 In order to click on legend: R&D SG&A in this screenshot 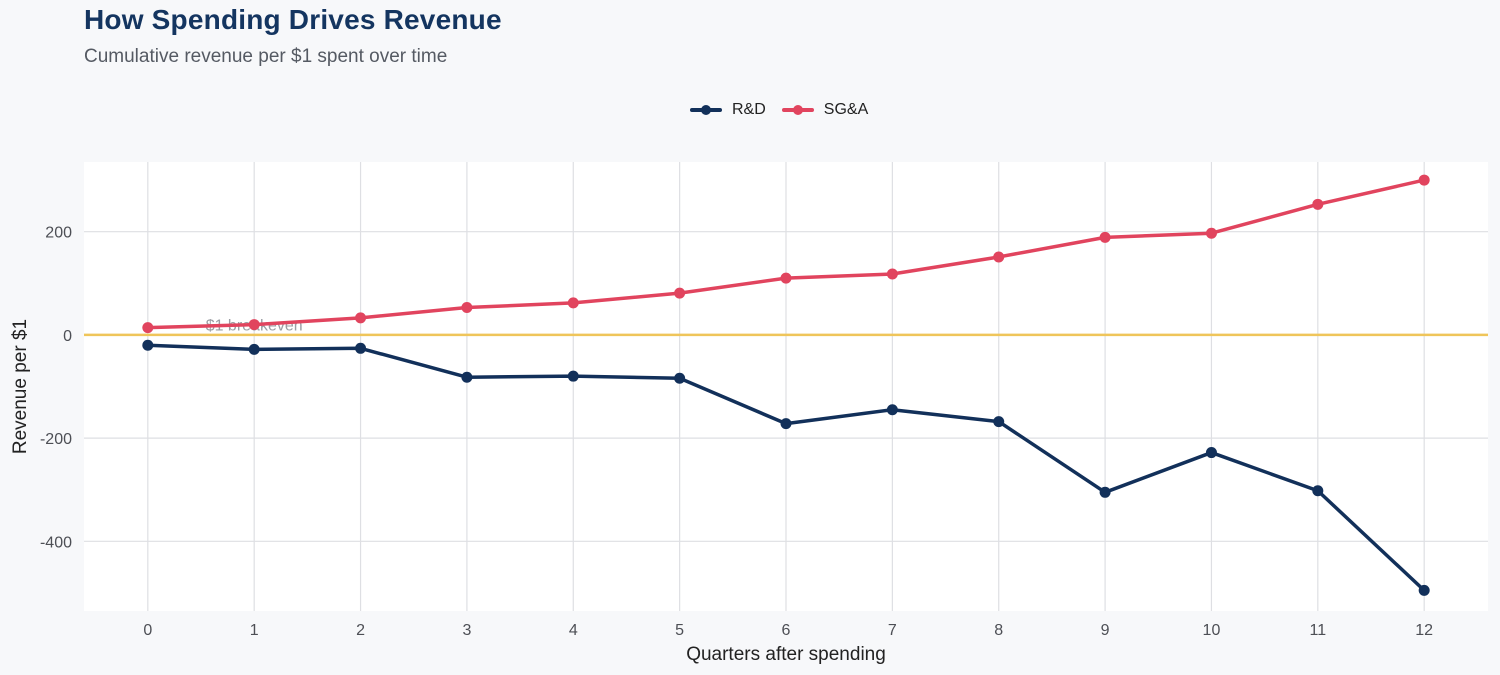, I will do `click(787, 110)`.